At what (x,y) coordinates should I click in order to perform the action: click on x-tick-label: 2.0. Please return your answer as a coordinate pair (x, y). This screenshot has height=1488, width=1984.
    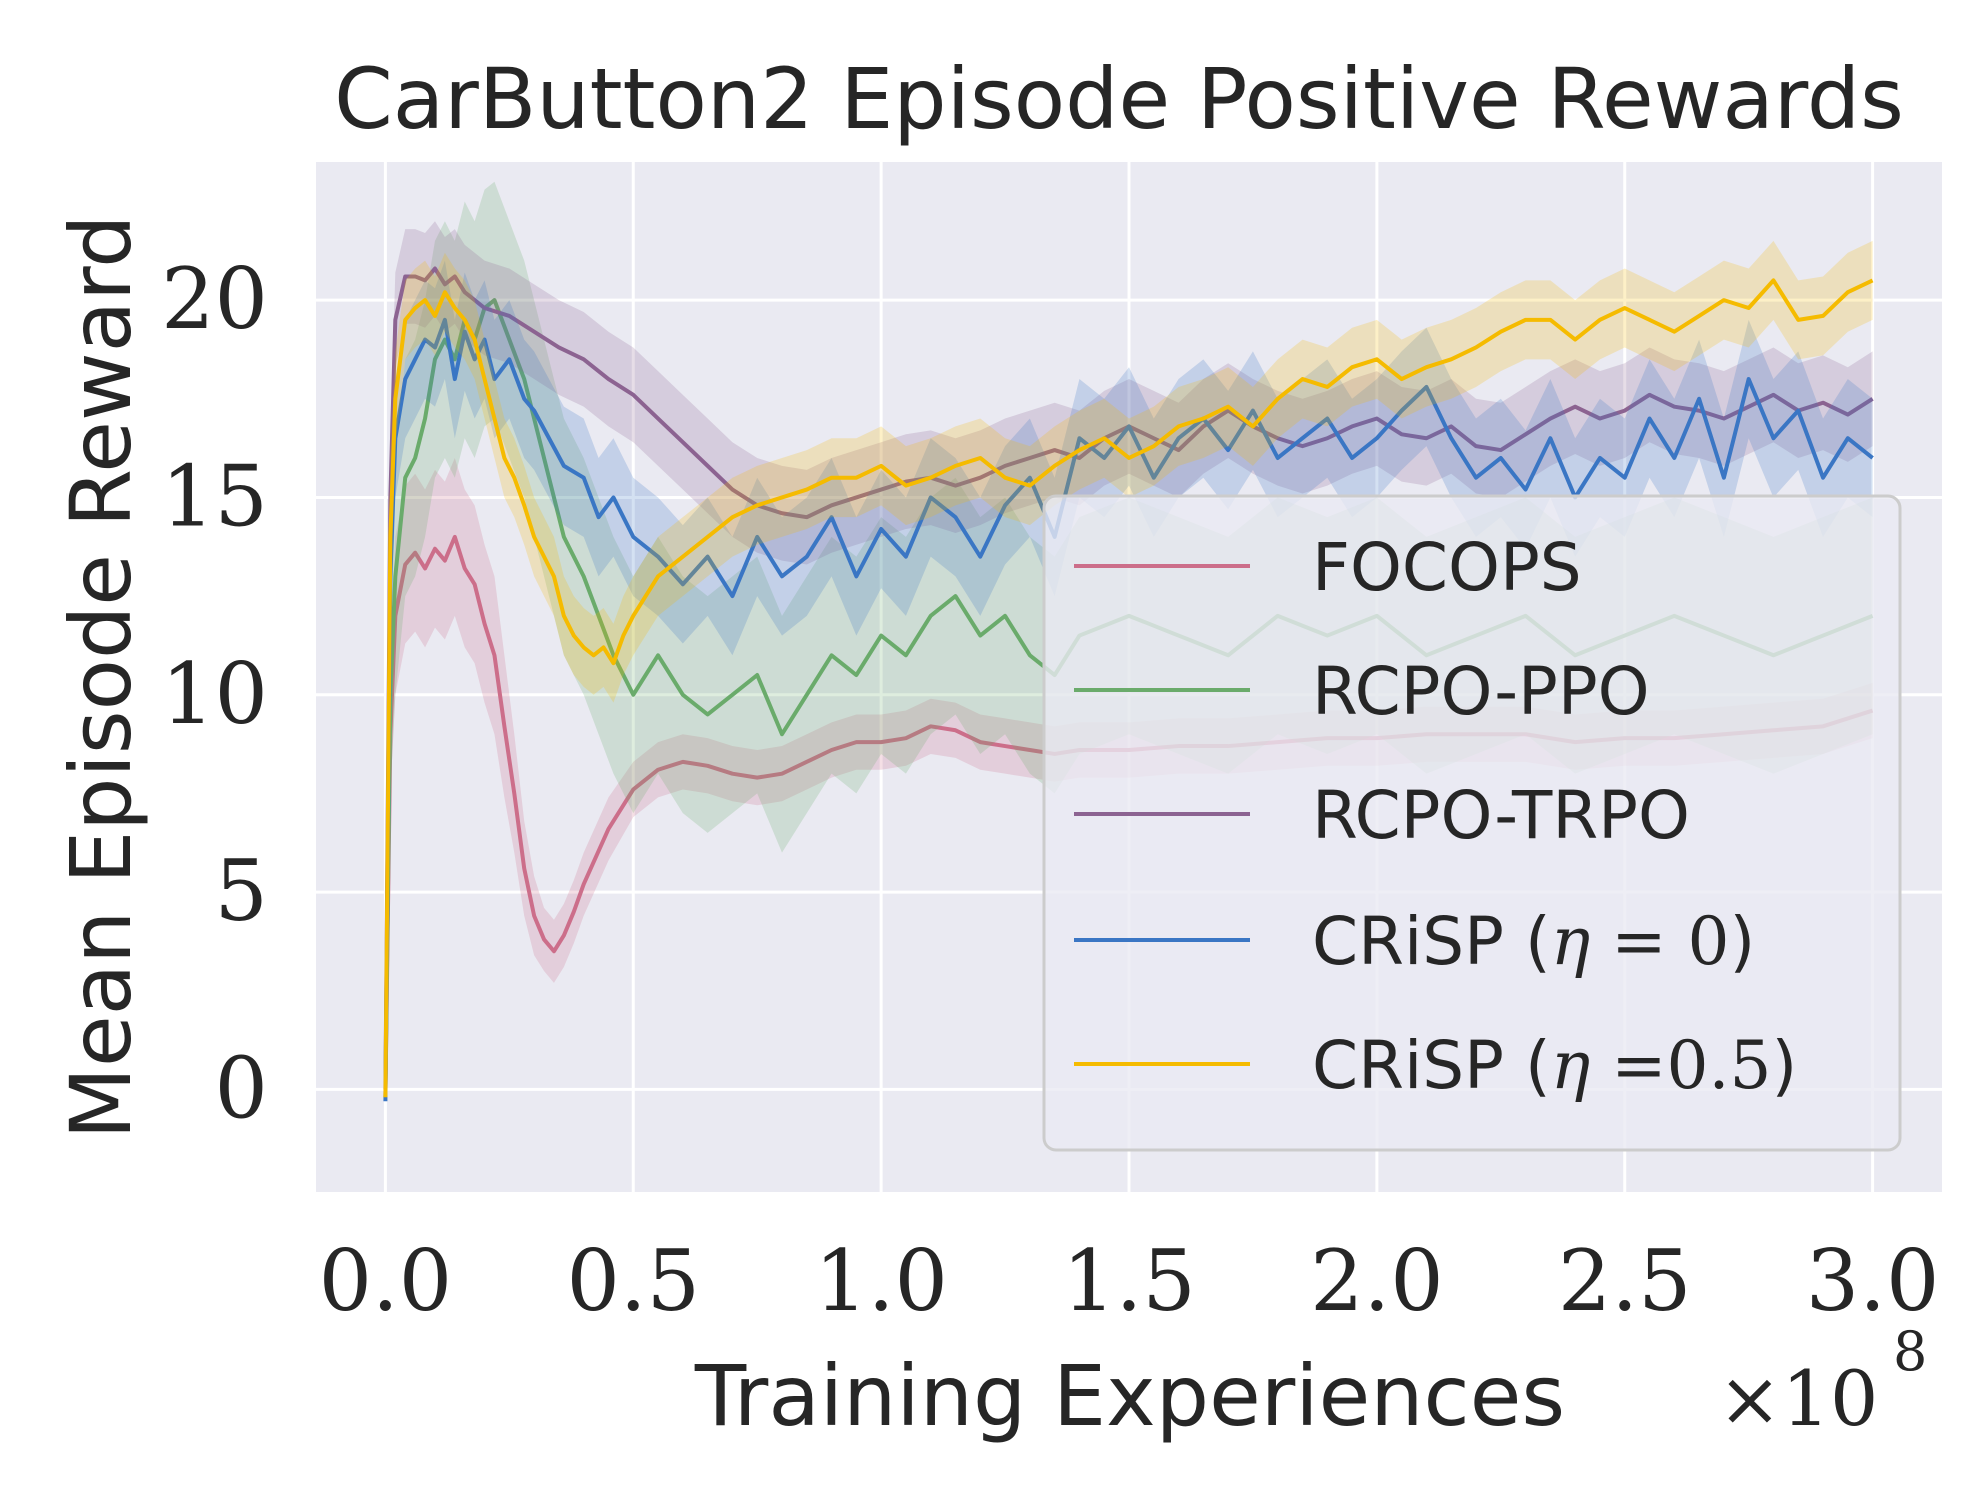
    Looking at the image, I should click on (1377, 1281).